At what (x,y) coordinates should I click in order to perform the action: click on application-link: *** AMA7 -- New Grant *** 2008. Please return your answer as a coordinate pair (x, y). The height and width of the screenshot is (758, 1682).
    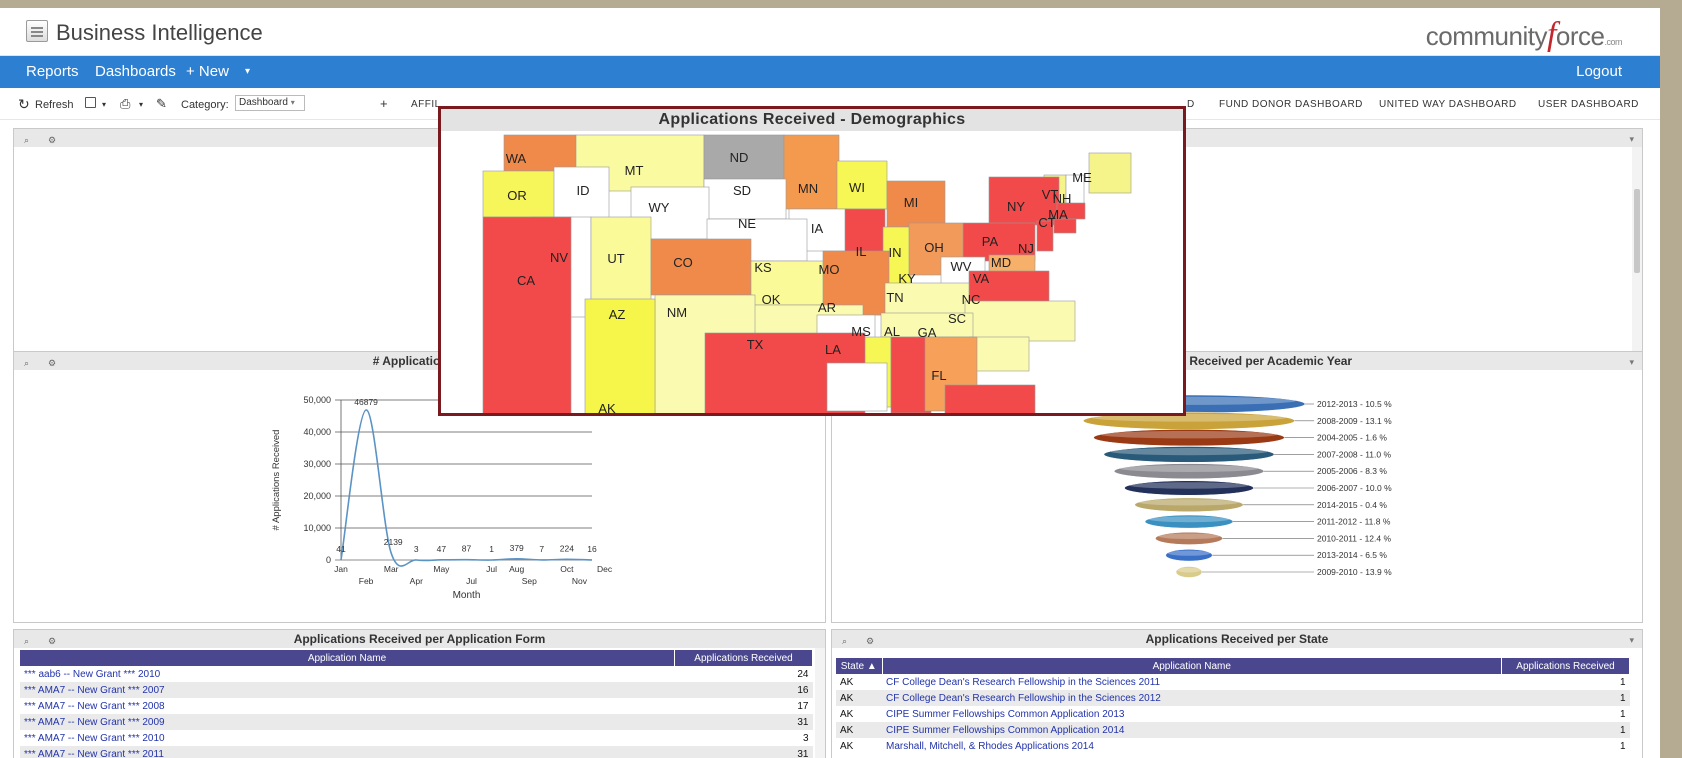
    Looking at the image, I should click on (94, 706).